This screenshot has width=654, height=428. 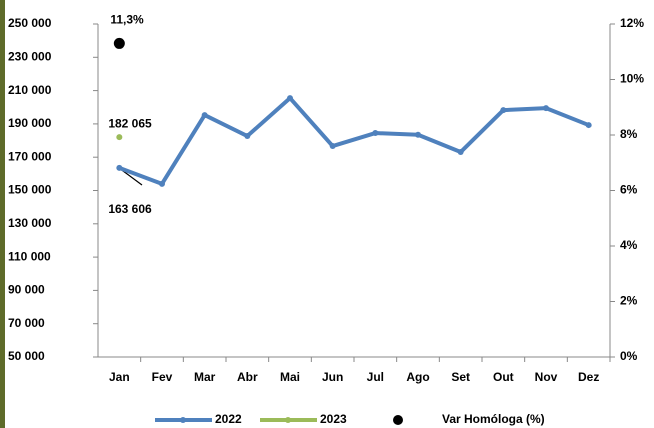 What do you see at coordinates (375, 377) in the screenshot?
I see `x-tick-label: Jul` at bounding box center [375, 377].